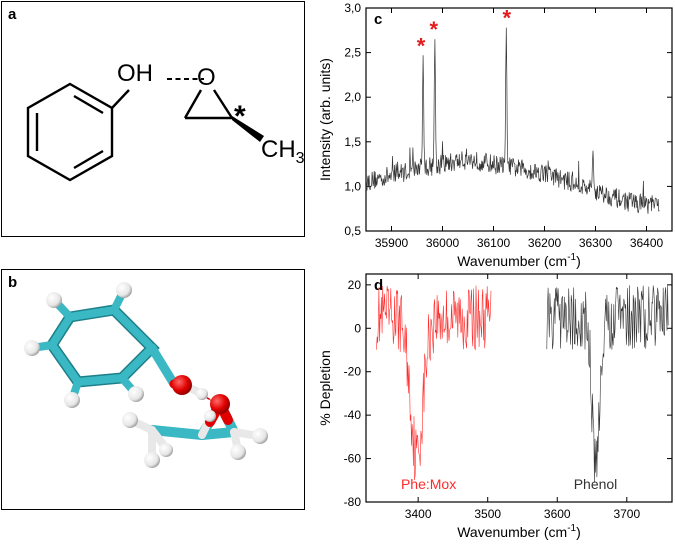  What do you see at coordinates (163, 366) in the screenshot?
I see `phenol-co-stick` at bounding box center [163, 366].